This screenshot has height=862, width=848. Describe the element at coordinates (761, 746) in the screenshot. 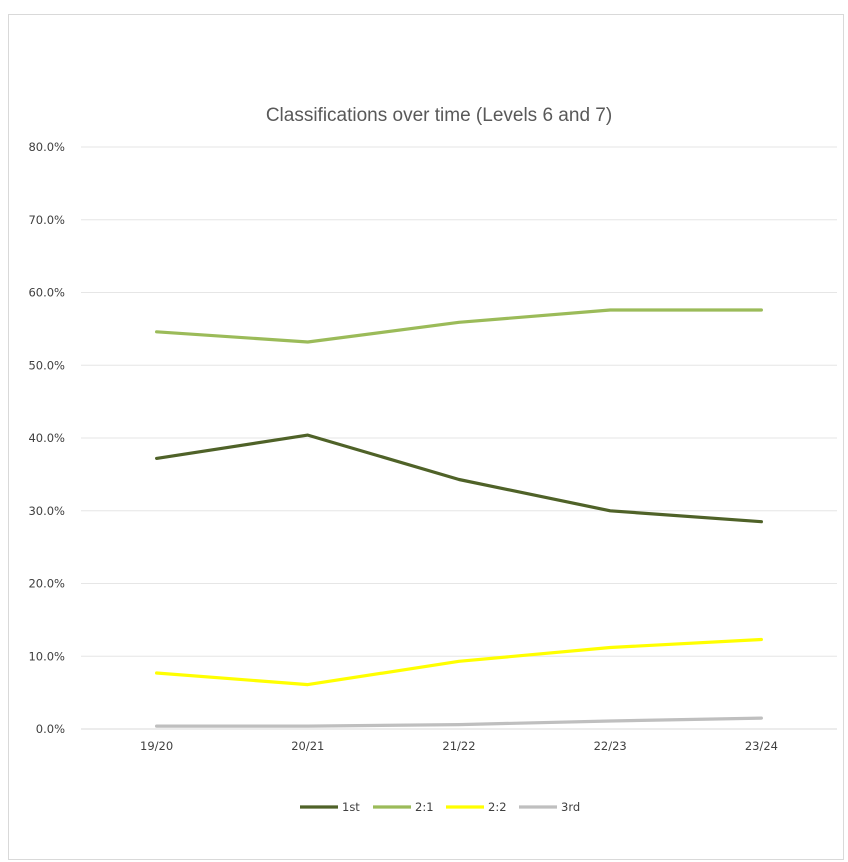

I see `x-tick-label: 23/24` at that location.